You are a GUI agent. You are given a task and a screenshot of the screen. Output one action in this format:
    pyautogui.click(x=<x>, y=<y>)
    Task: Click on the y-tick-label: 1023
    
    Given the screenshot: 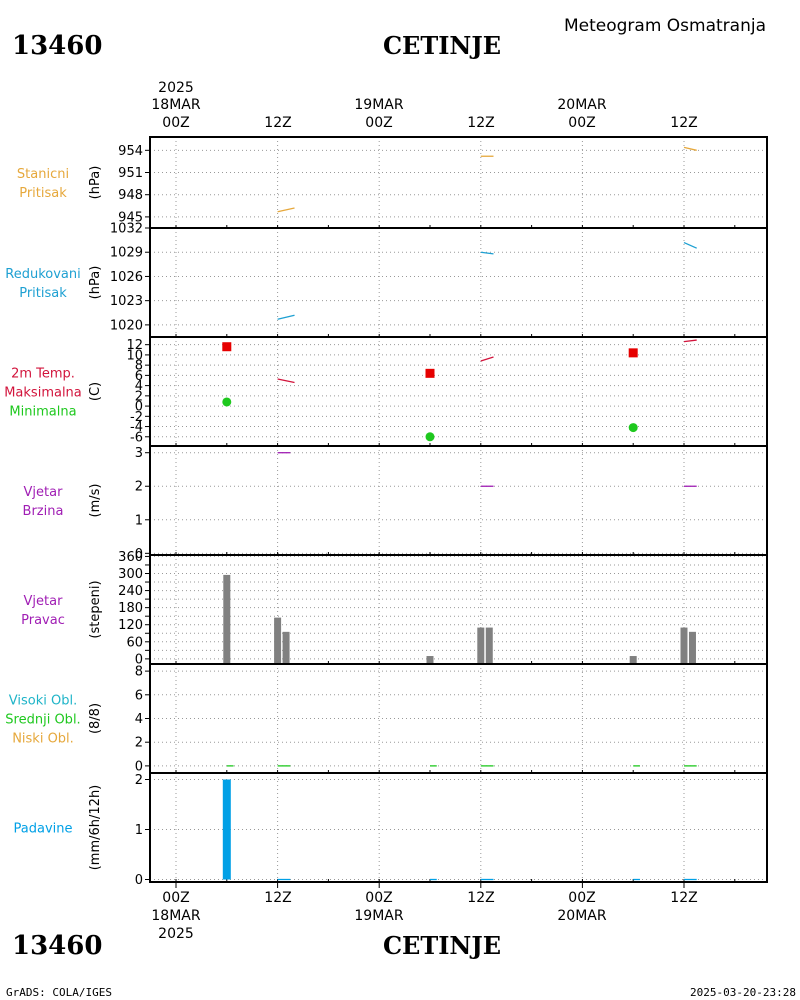 What is the action you would take?
    pyautogui.click(x=126, y=301)
    